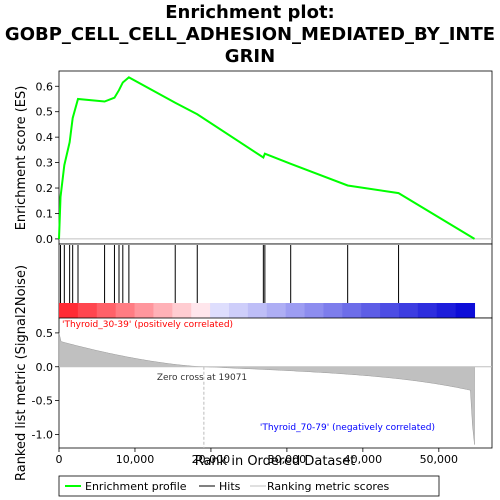  What do you see at coordinates (211, 459) in the screenshot?
I see `x-tick-label: 20,000` at bounding box center [211, 459].